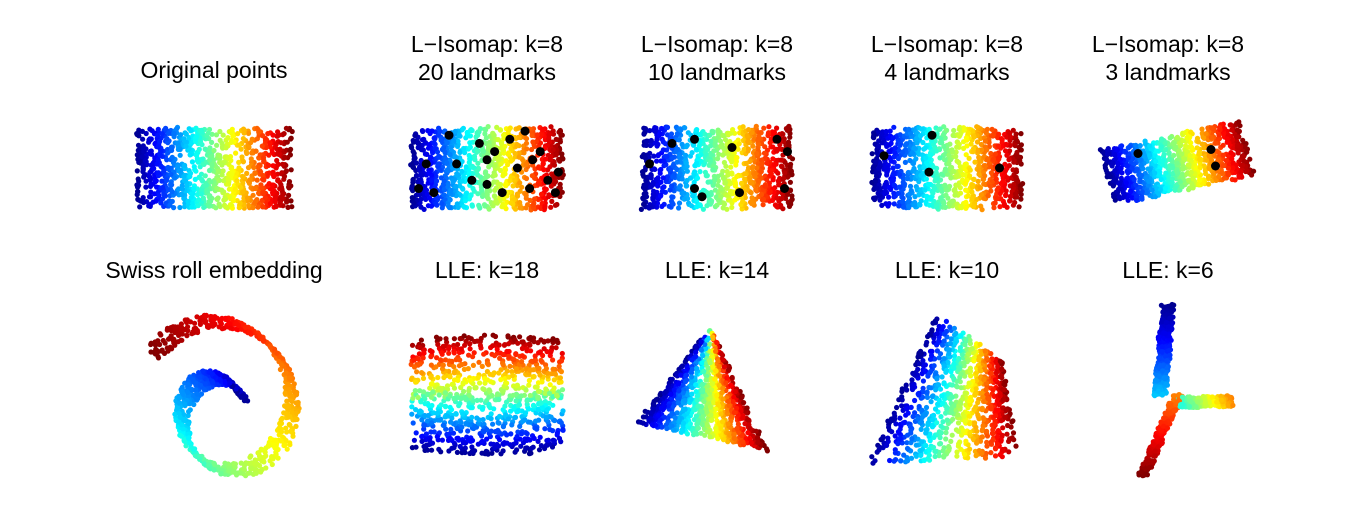  What do you see at coordinates (947, 122) in the screenshot?
I see `panel-4: L−Isomap: k=84 landmarks` at bounding box center [947, 122].